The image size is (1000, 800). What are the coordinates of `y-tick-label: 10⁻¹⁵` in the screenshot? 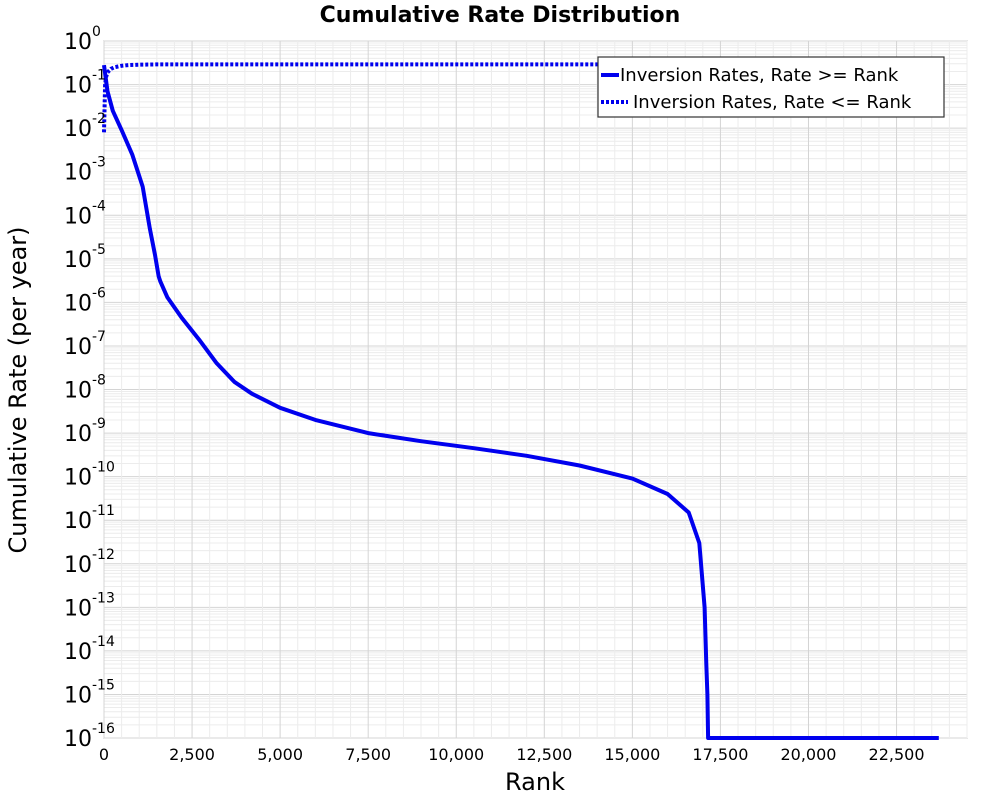 It's located at (89, 692).